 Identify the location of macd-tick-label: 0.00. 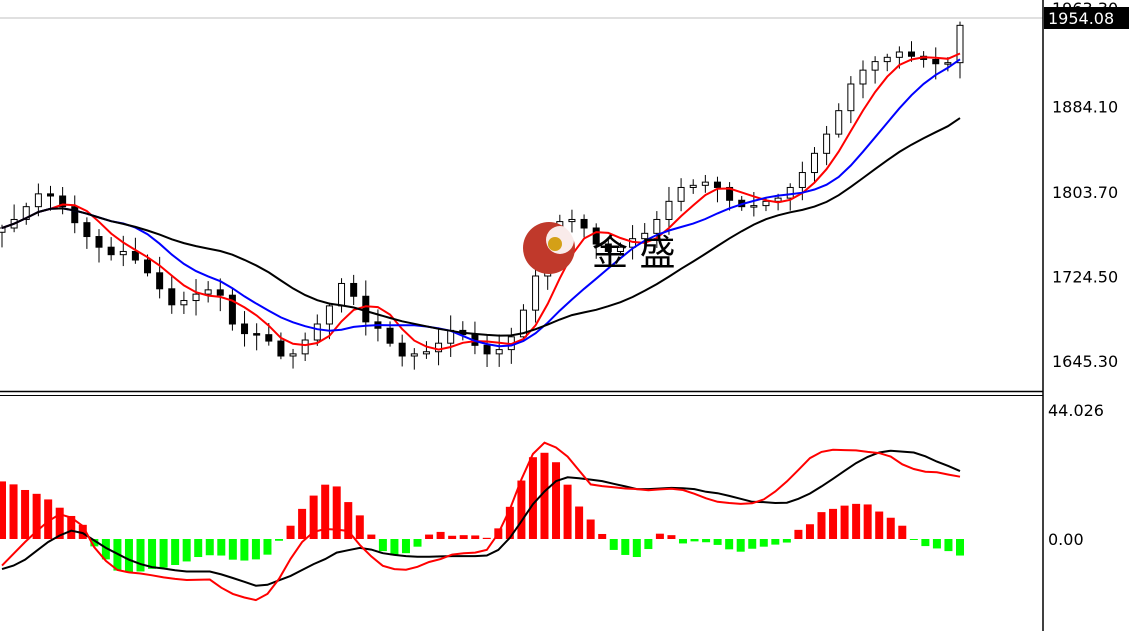
(1066, 539).